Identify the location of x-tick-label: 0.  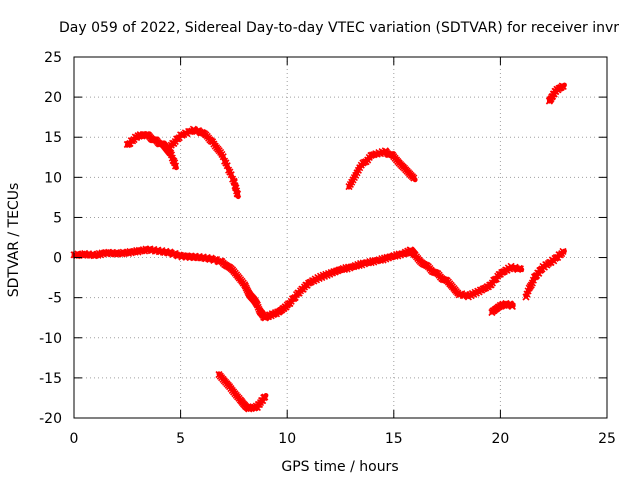
(74, 439).